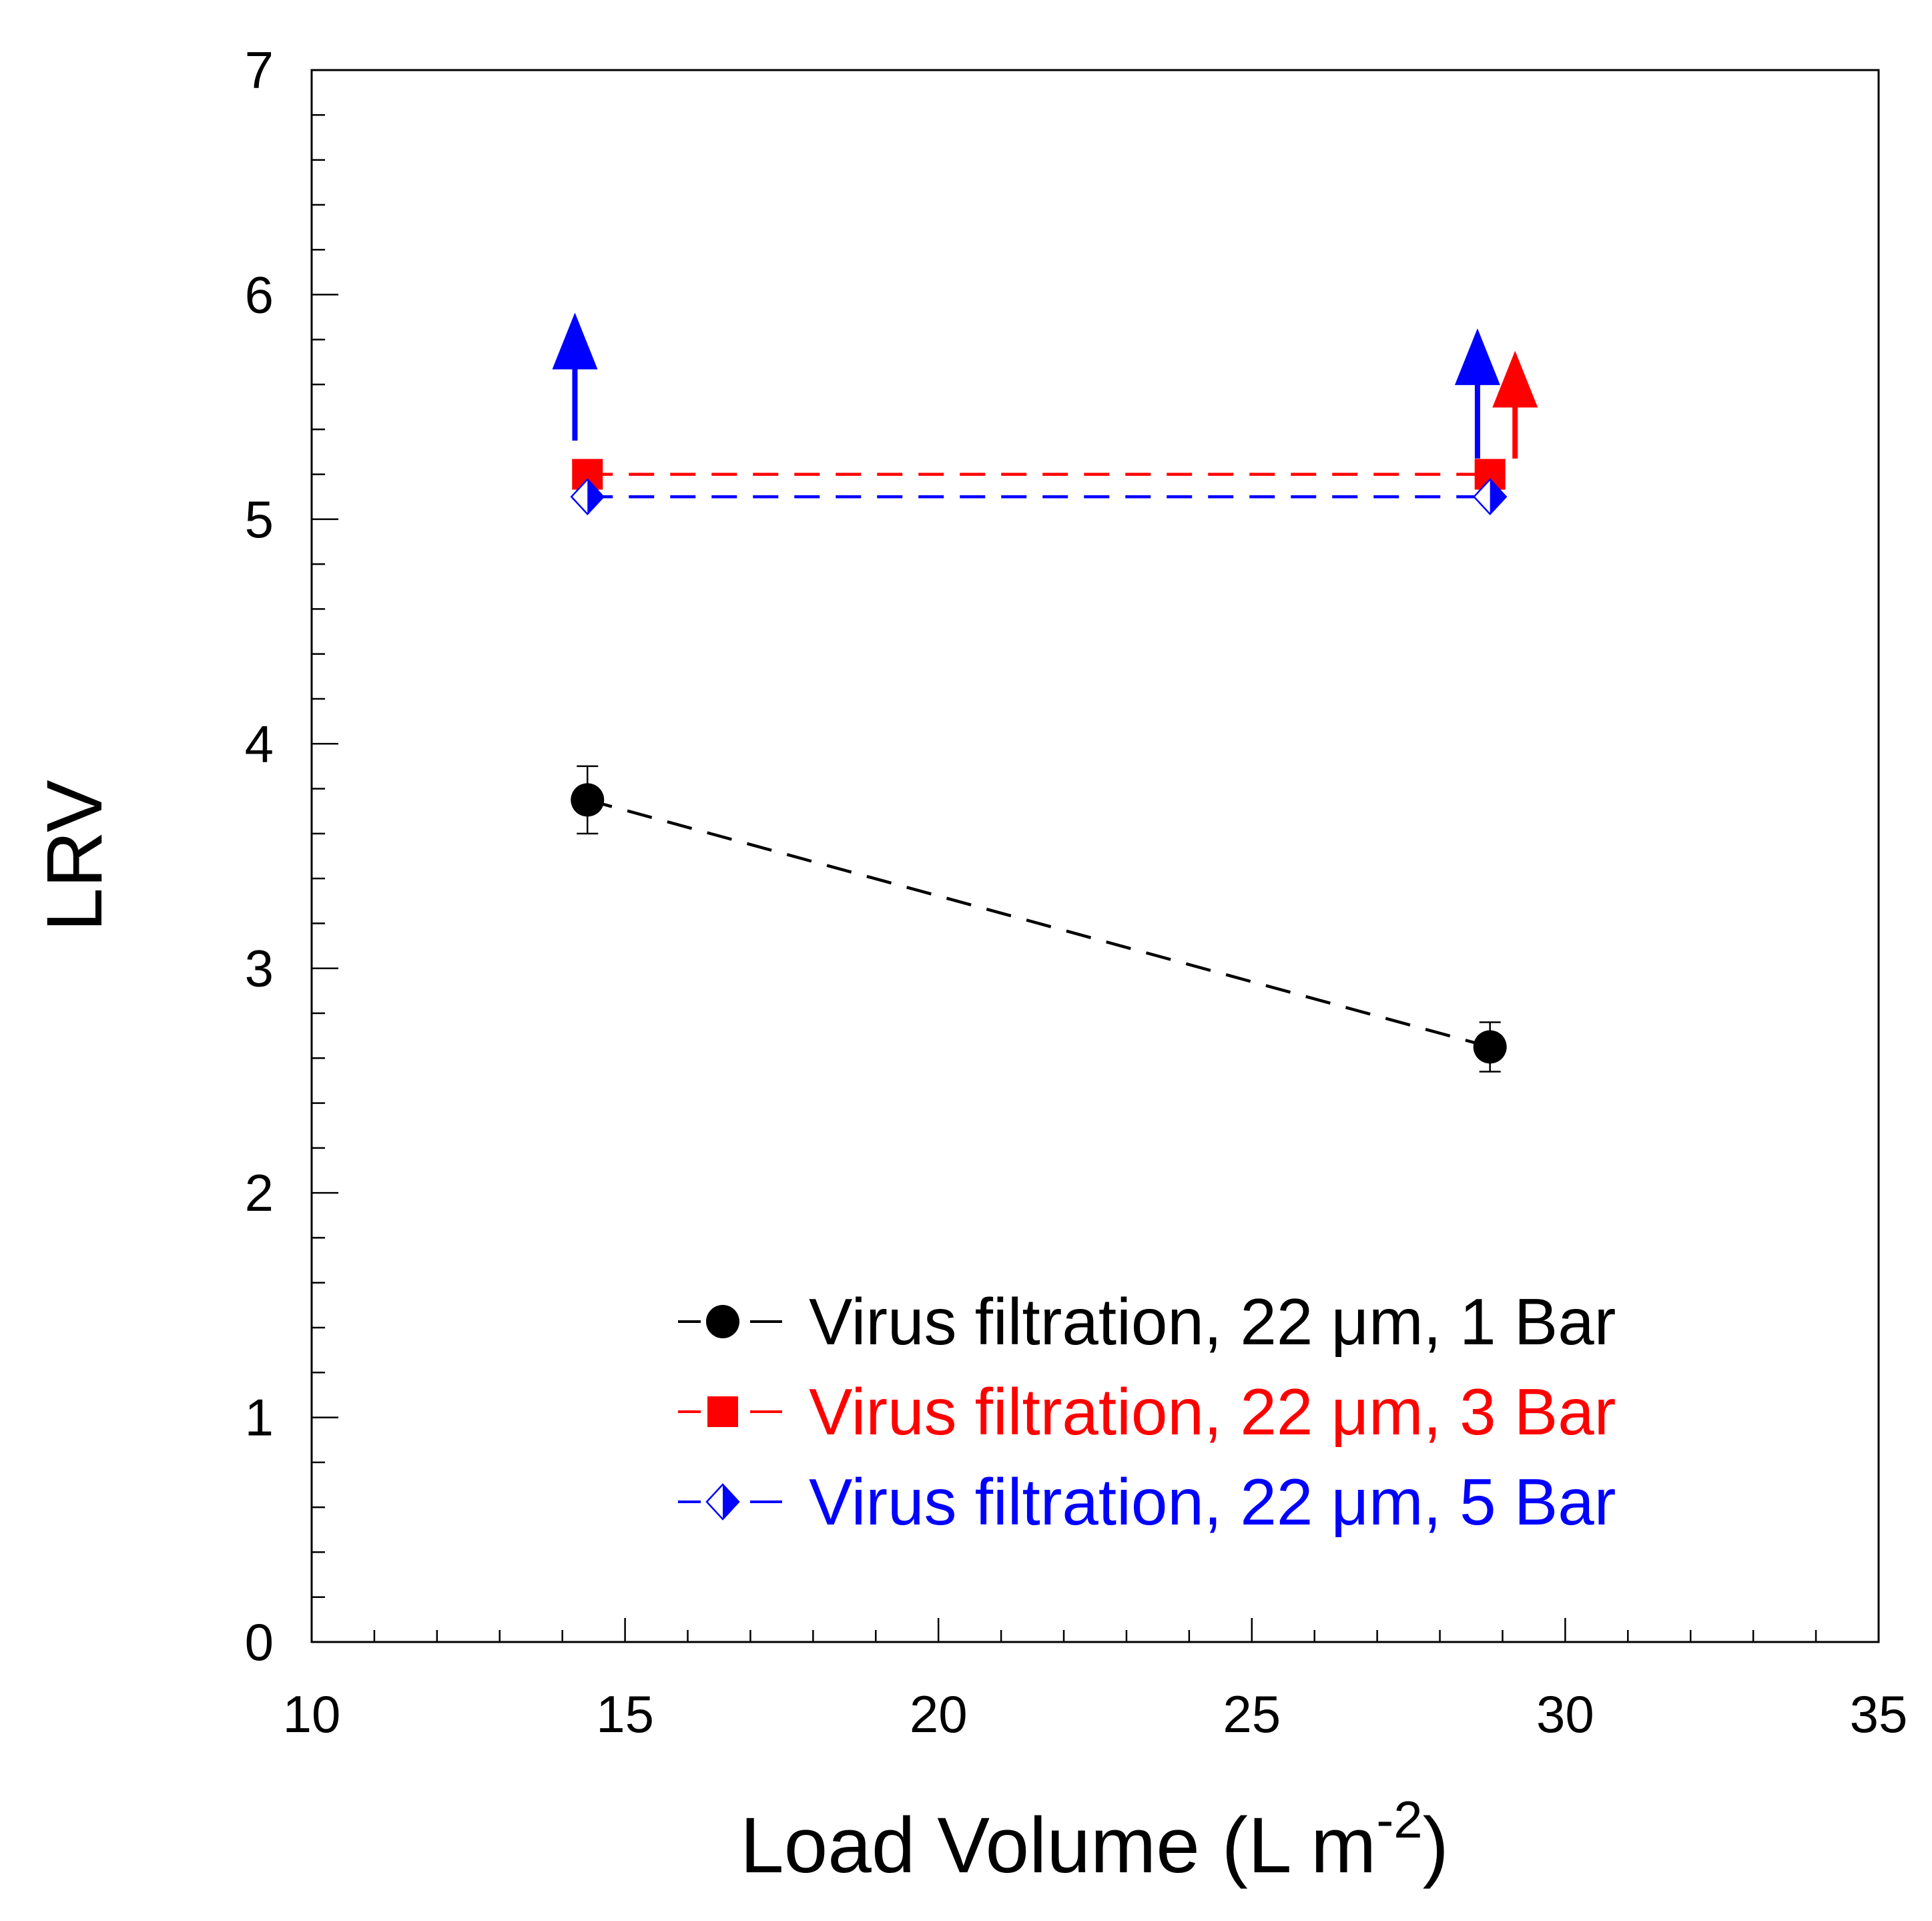 The height and width of the screenshot is (1921, 1932). Describe the element at coordinates (259, 1417) in the screenshot. I see `y-tick-label: 1` at that location.